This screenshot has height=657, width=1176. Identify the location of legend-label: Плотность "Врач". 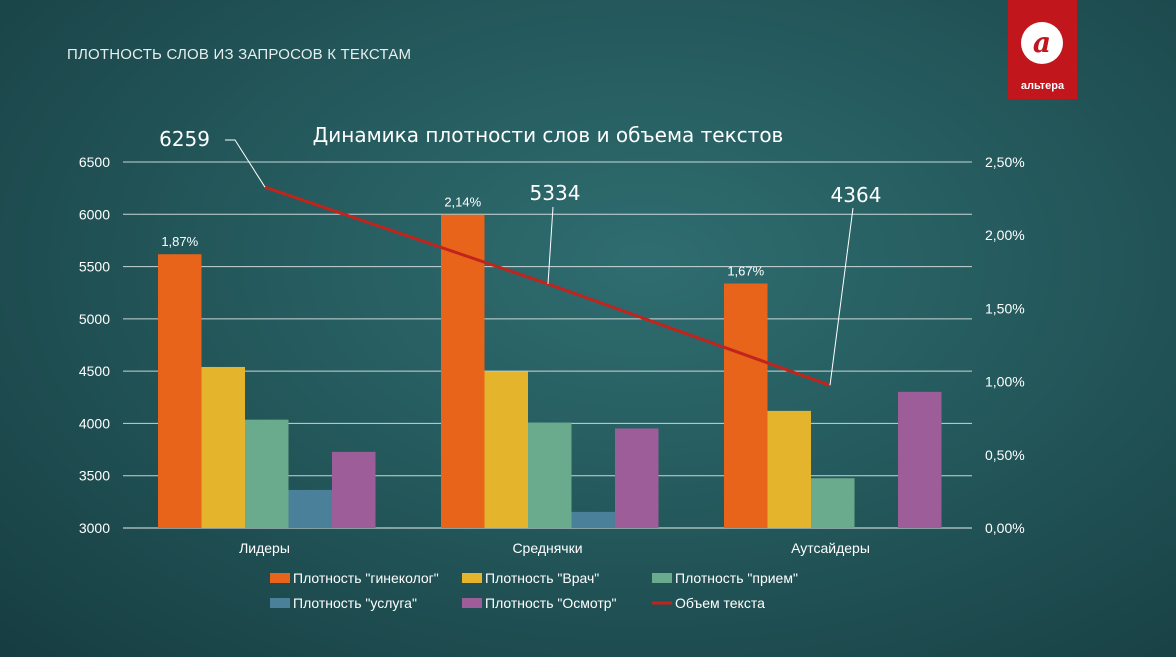
(542, 578).